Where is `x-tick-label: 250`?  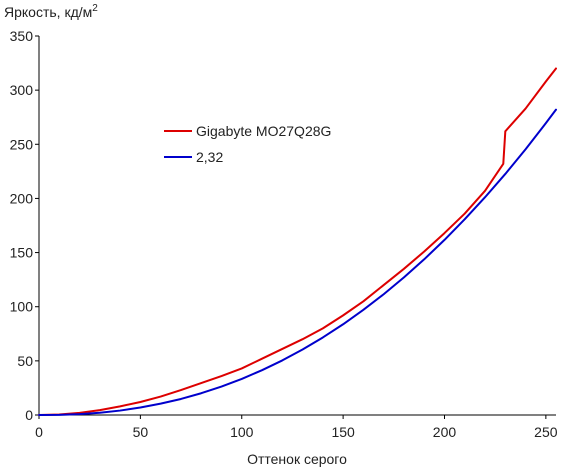
x-tick-label: 250 is located at coordinates (546, 432).